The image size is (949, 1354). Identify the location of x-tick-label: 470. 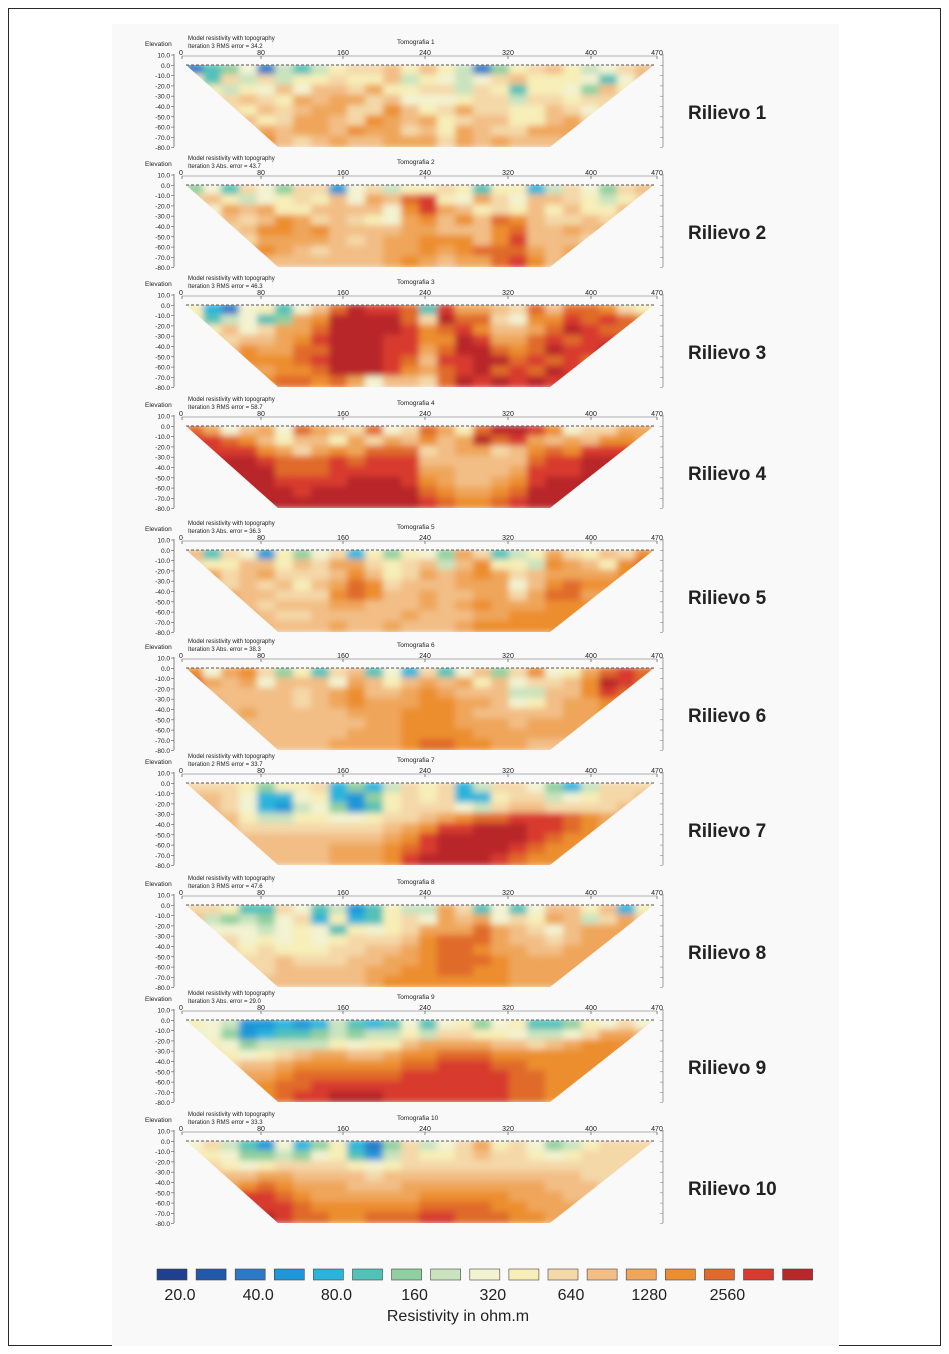
(657, 173).